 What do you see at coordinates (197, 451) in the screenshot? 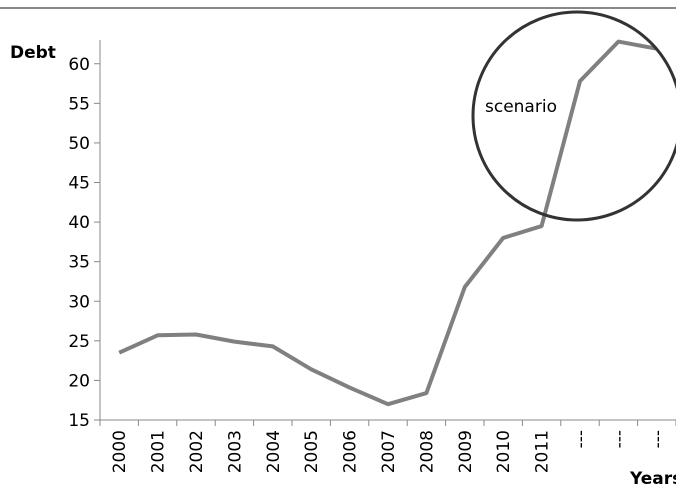
I see `x-tick-label: 2002` at bounding box center [197, 451].